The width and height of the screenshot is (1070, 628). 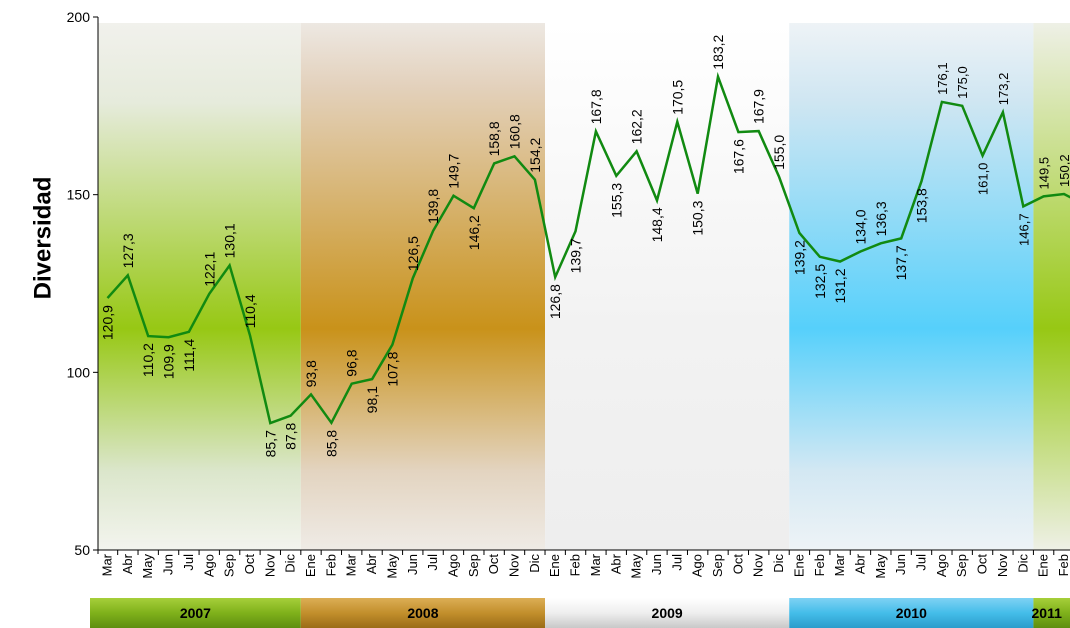 I want to click on data-label: 85,7, so click(x=270, y=443).